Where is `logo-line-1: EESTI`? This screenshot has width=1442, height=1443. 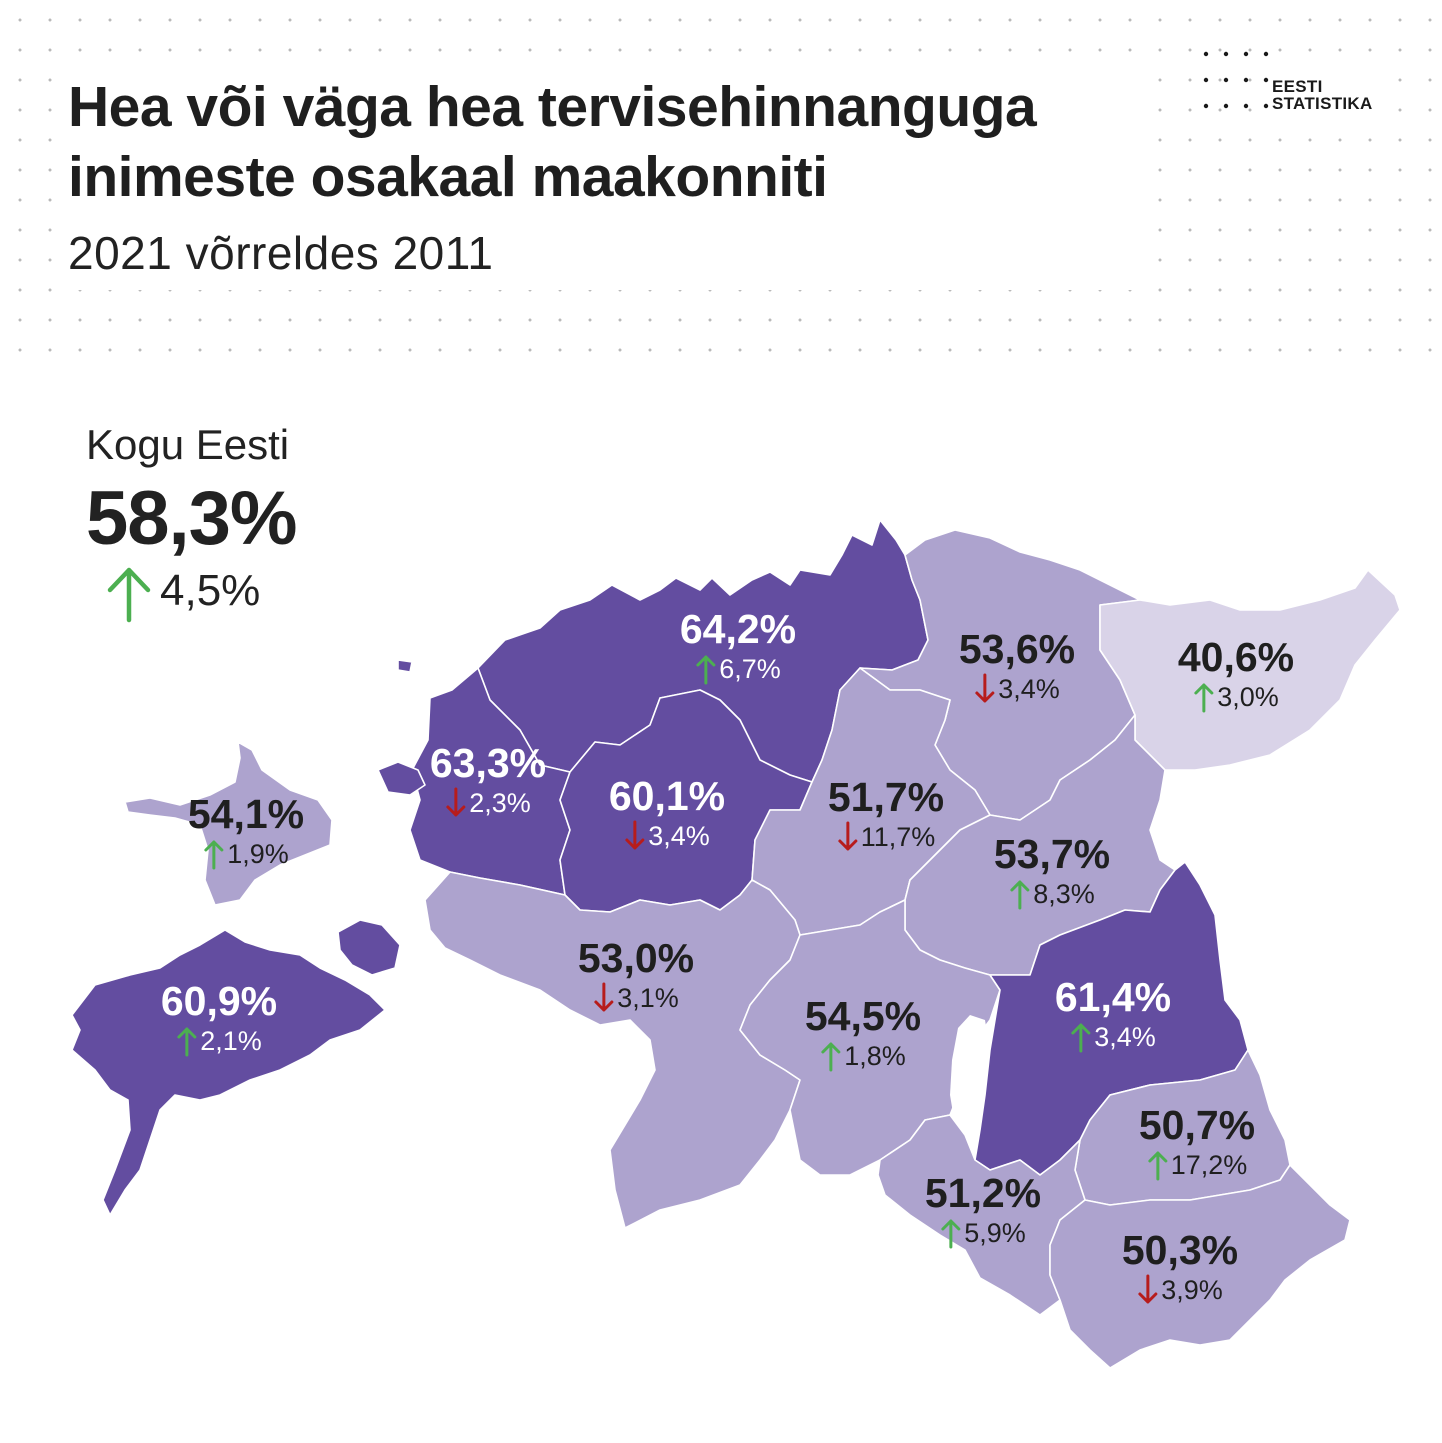
logo-line-1: EESTI is located at coordinates (1297, 86).